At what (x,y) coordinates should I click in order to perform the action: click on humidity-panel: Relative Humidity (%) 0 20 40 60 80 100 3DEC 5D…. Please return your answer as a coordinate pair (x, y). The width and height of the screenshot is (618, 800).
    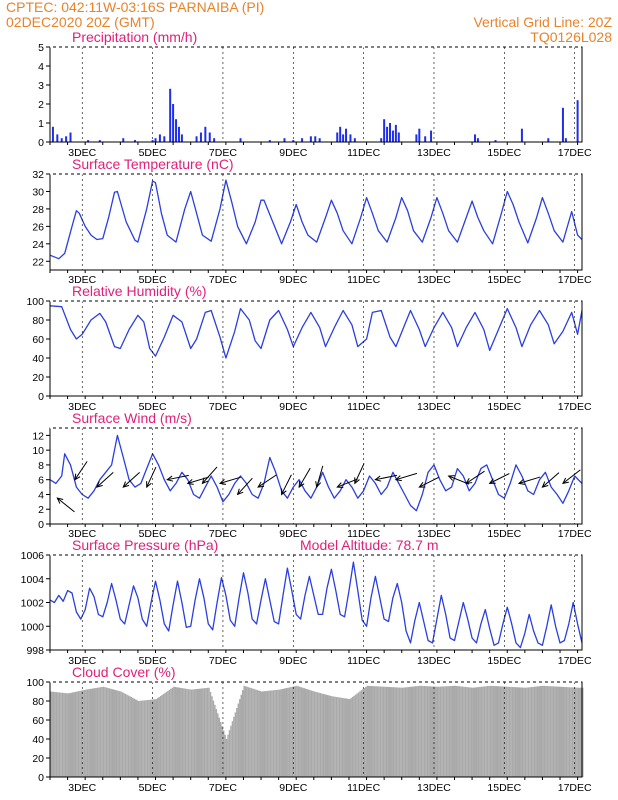
    Looking at the image, I should click on (309, 348).